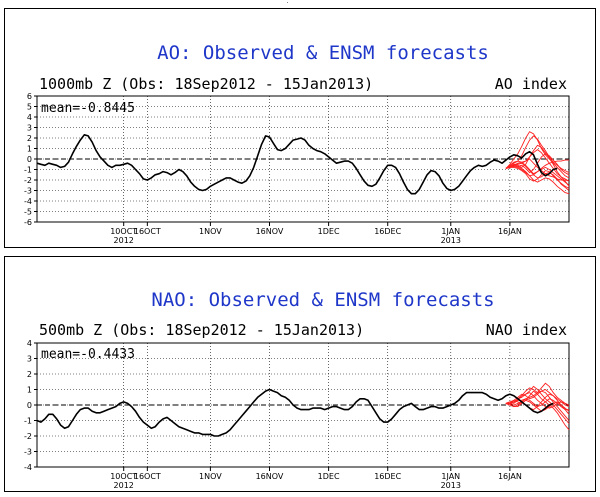 Image resolution: width=600 pixels, height=497 pixels. Describe the element at coordinates (29, 359) in the screenshot. I see `nao-y-tick-label: 3` at that location.